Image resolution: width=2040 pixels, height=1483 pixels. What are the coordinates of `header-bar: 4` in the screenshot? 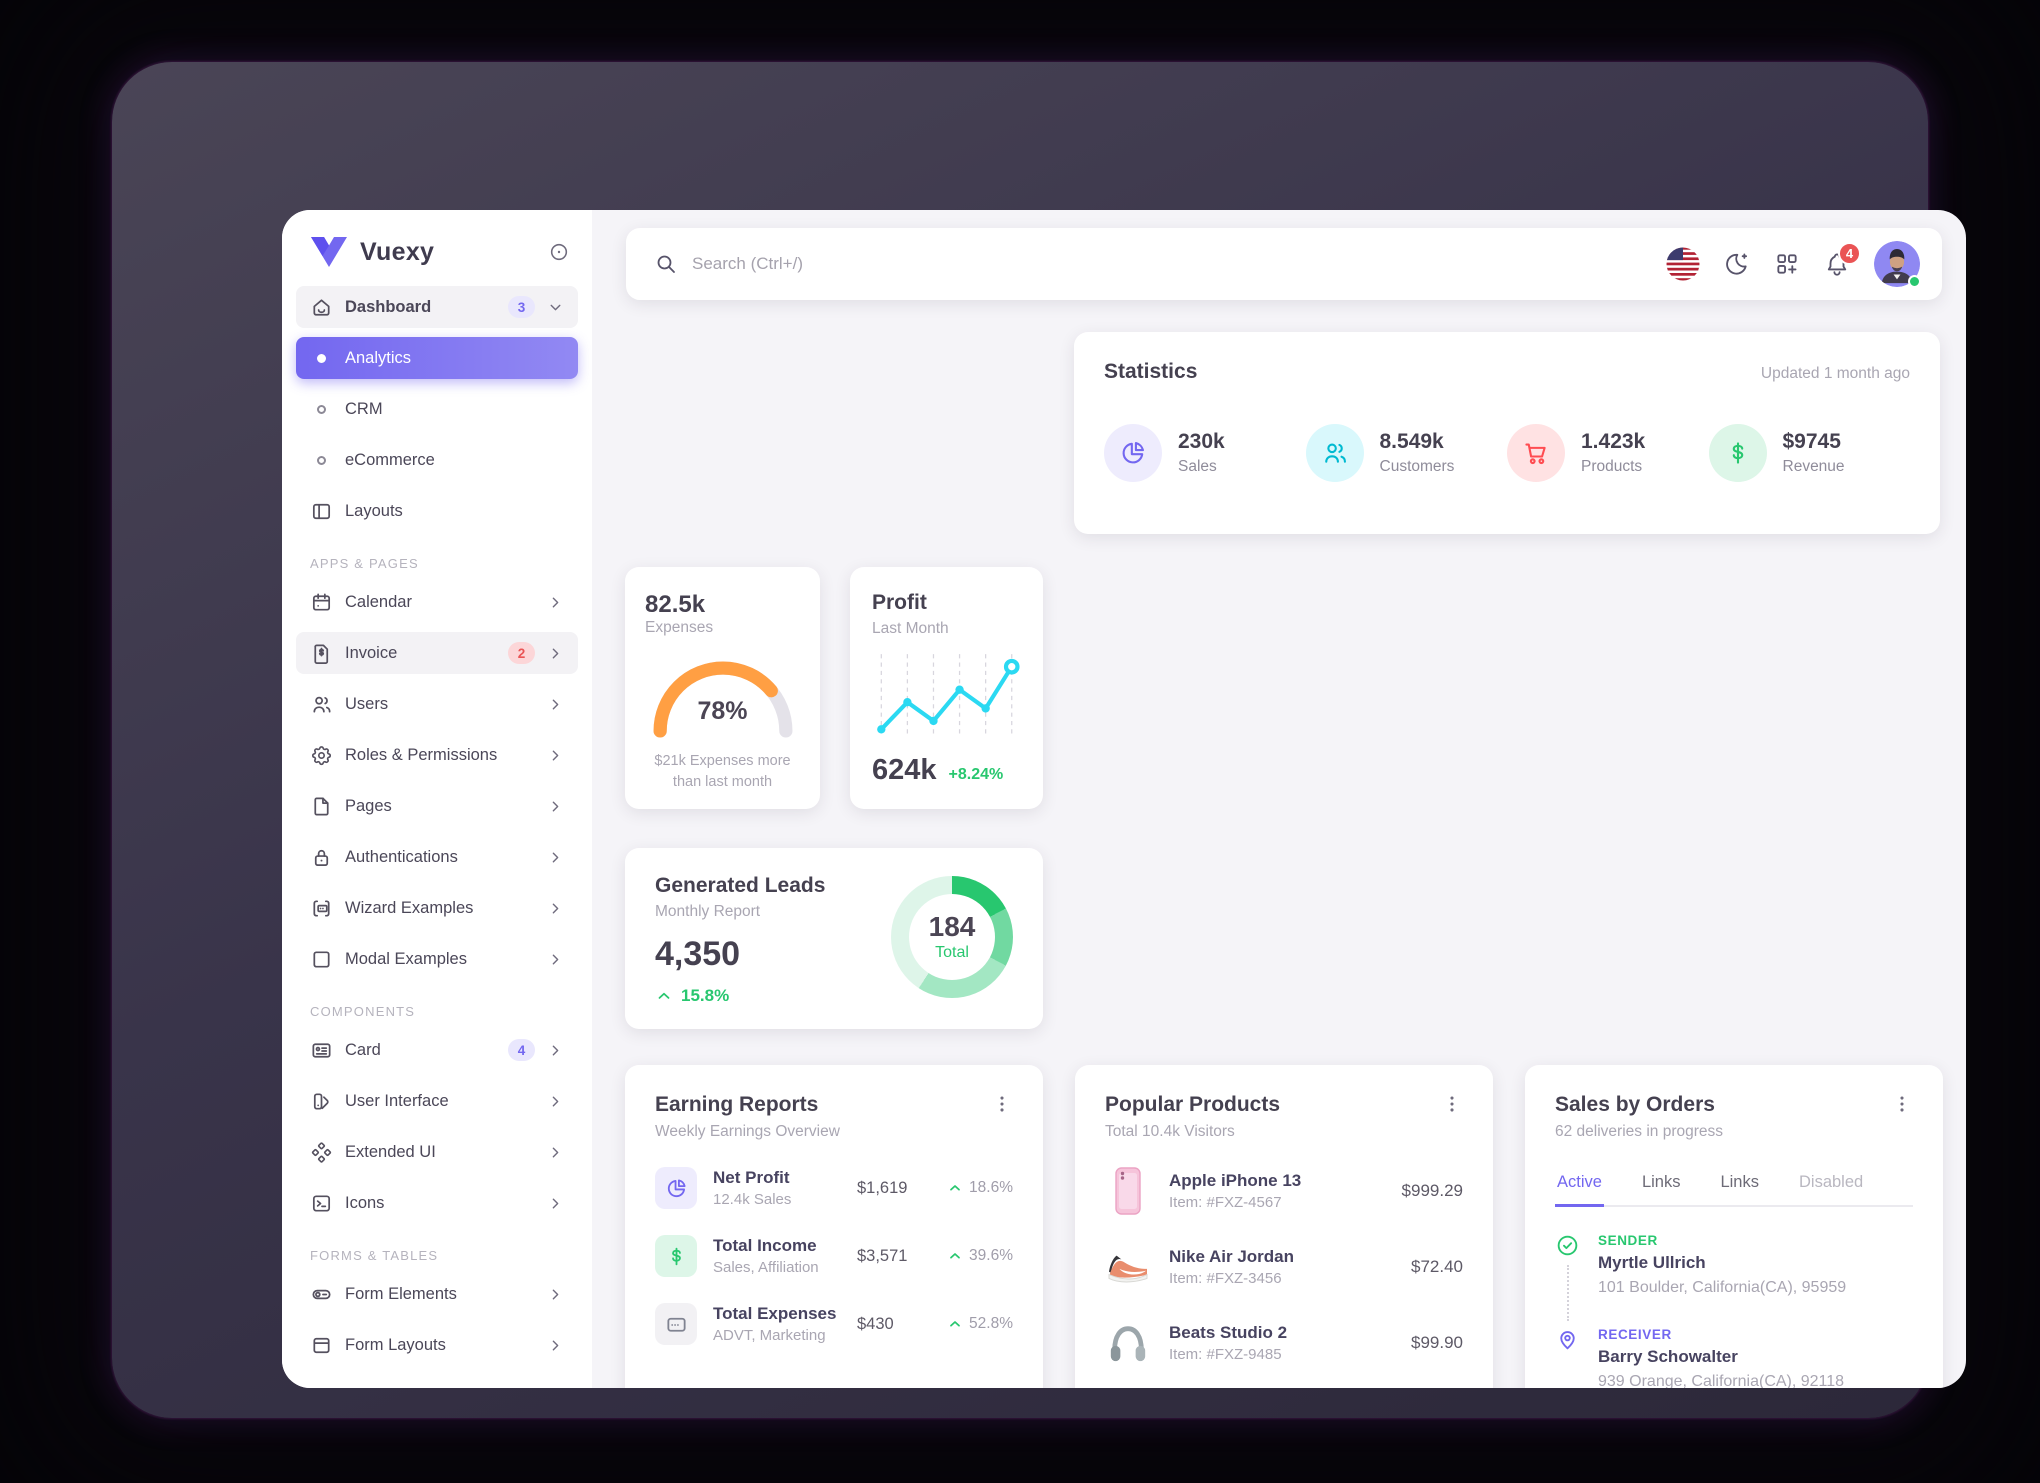 It's located at (1284, 264).